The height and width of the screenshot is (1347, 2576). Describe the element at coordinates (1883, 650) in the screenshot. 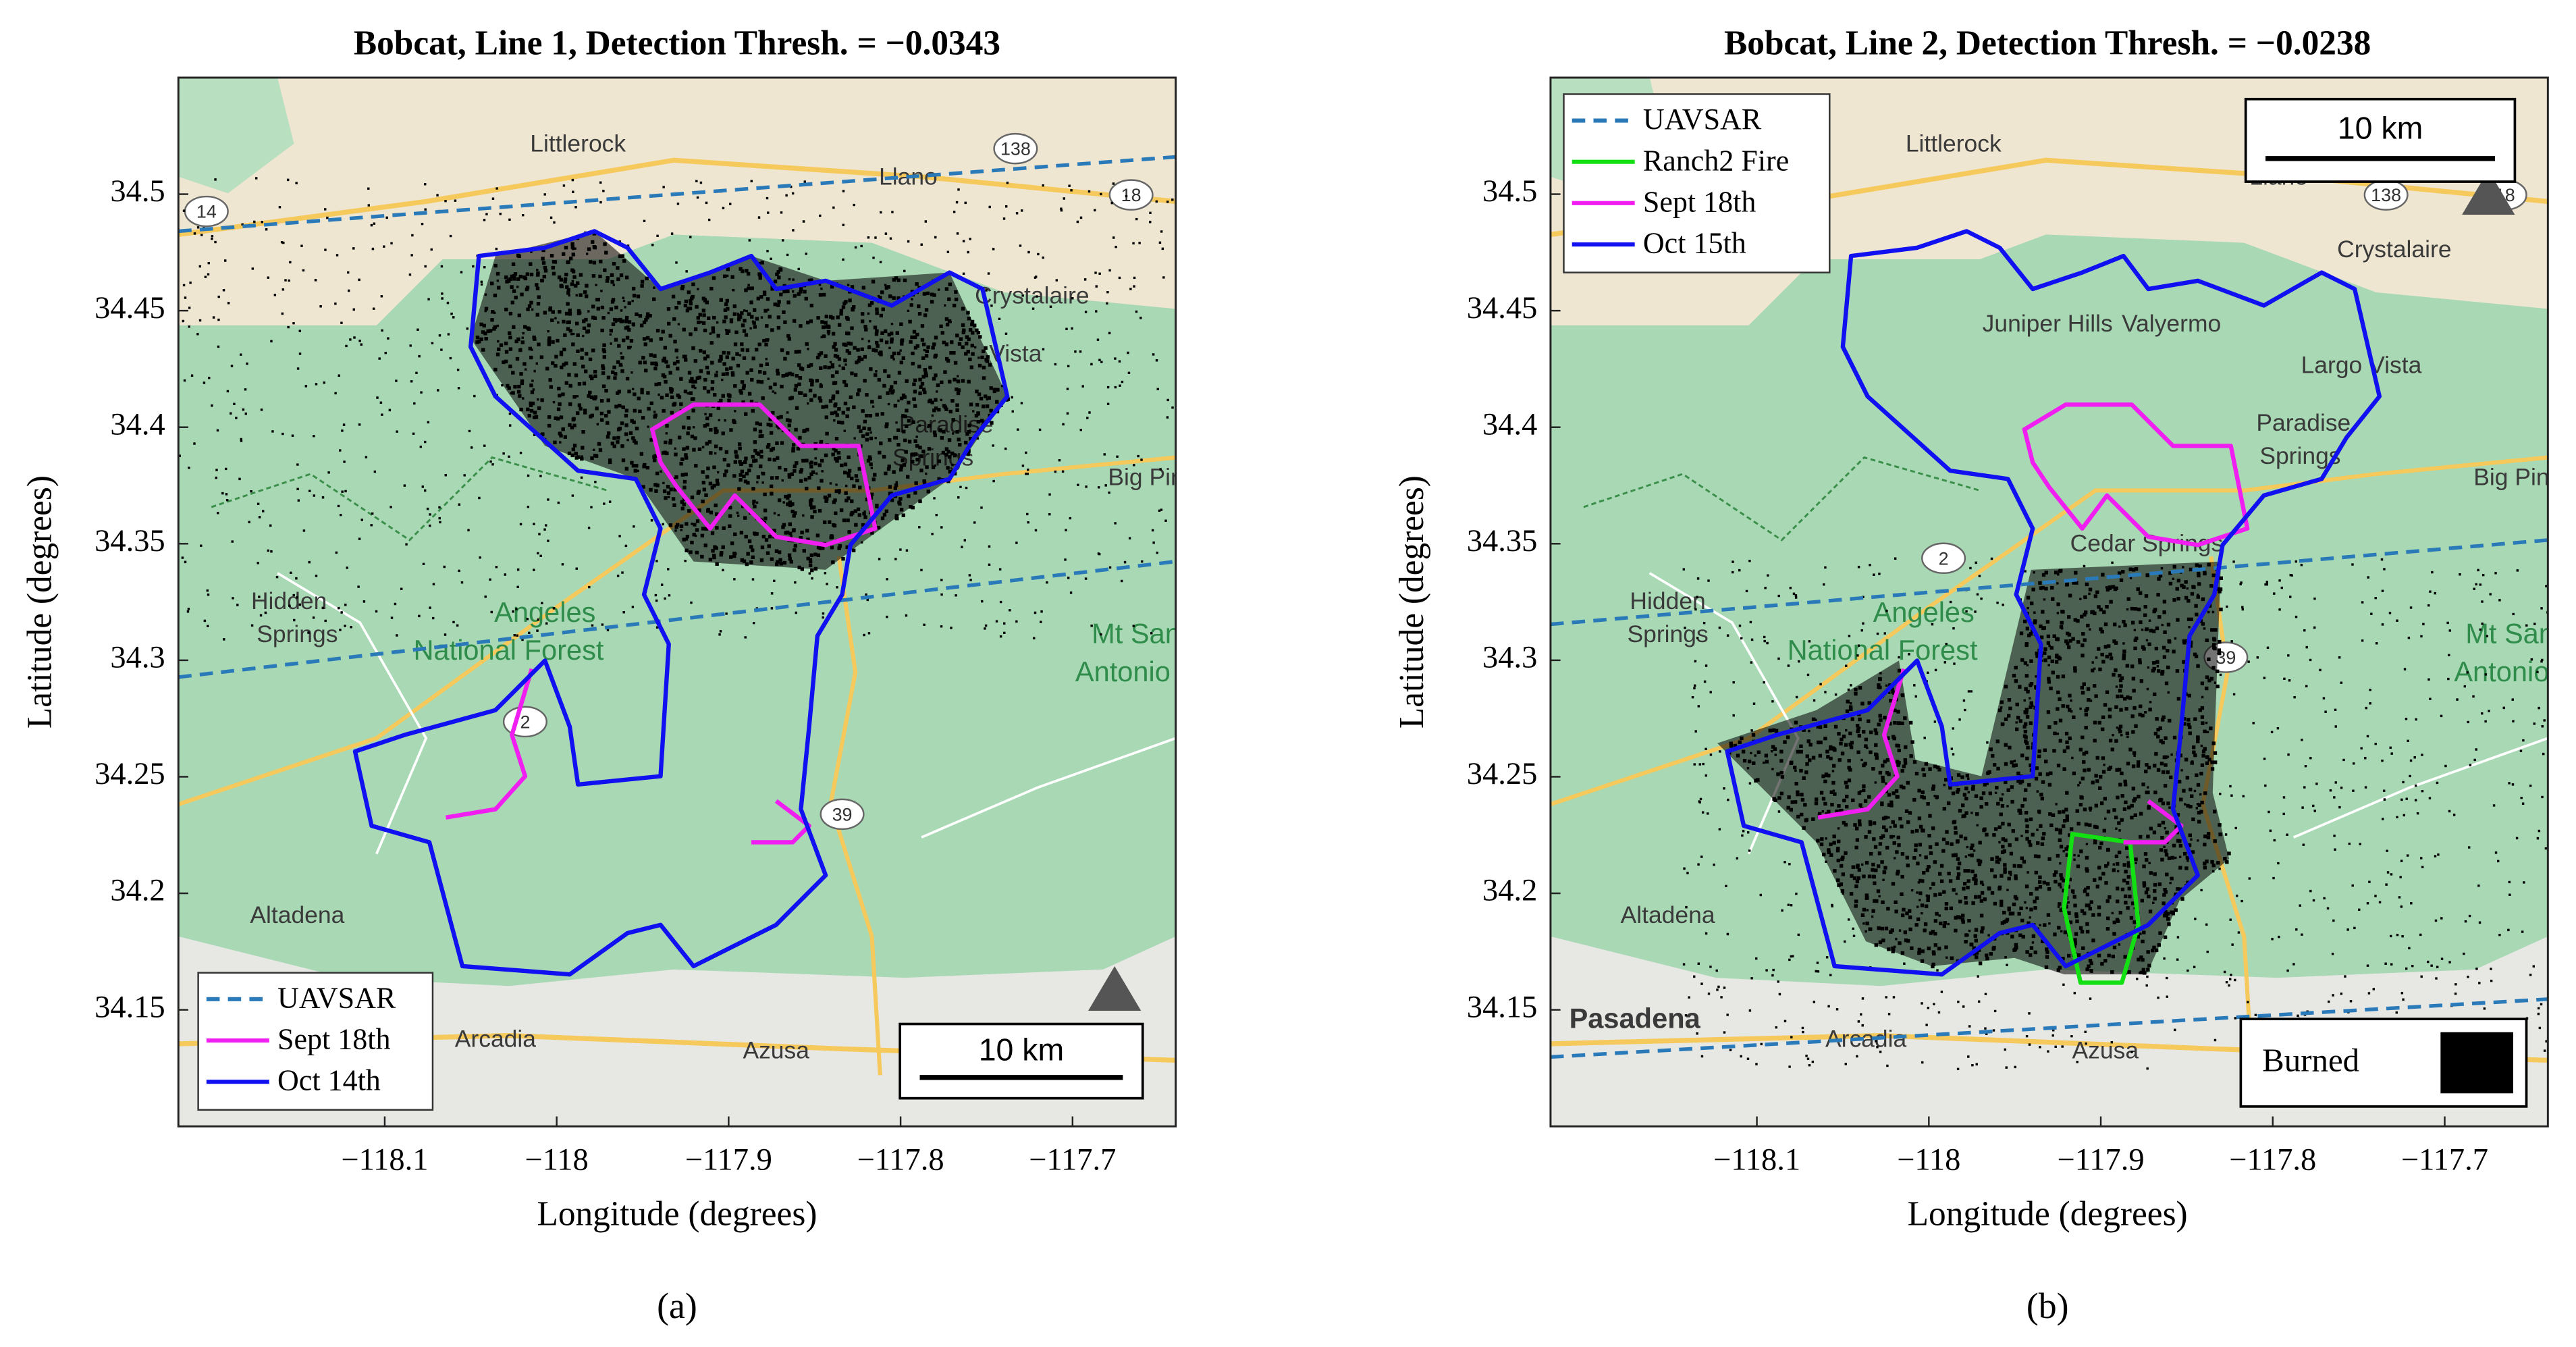

I see `map-label: National Forest` at that location.